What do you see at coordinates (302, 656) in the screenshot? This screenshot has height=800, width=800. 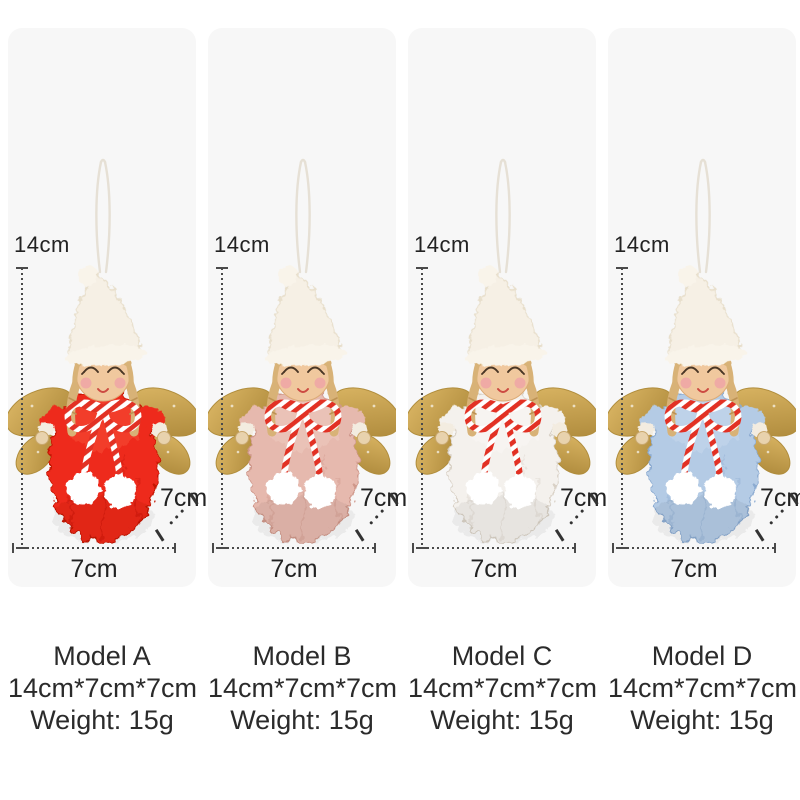 I see `model-name: Model B` at bounding box center [302, 656].